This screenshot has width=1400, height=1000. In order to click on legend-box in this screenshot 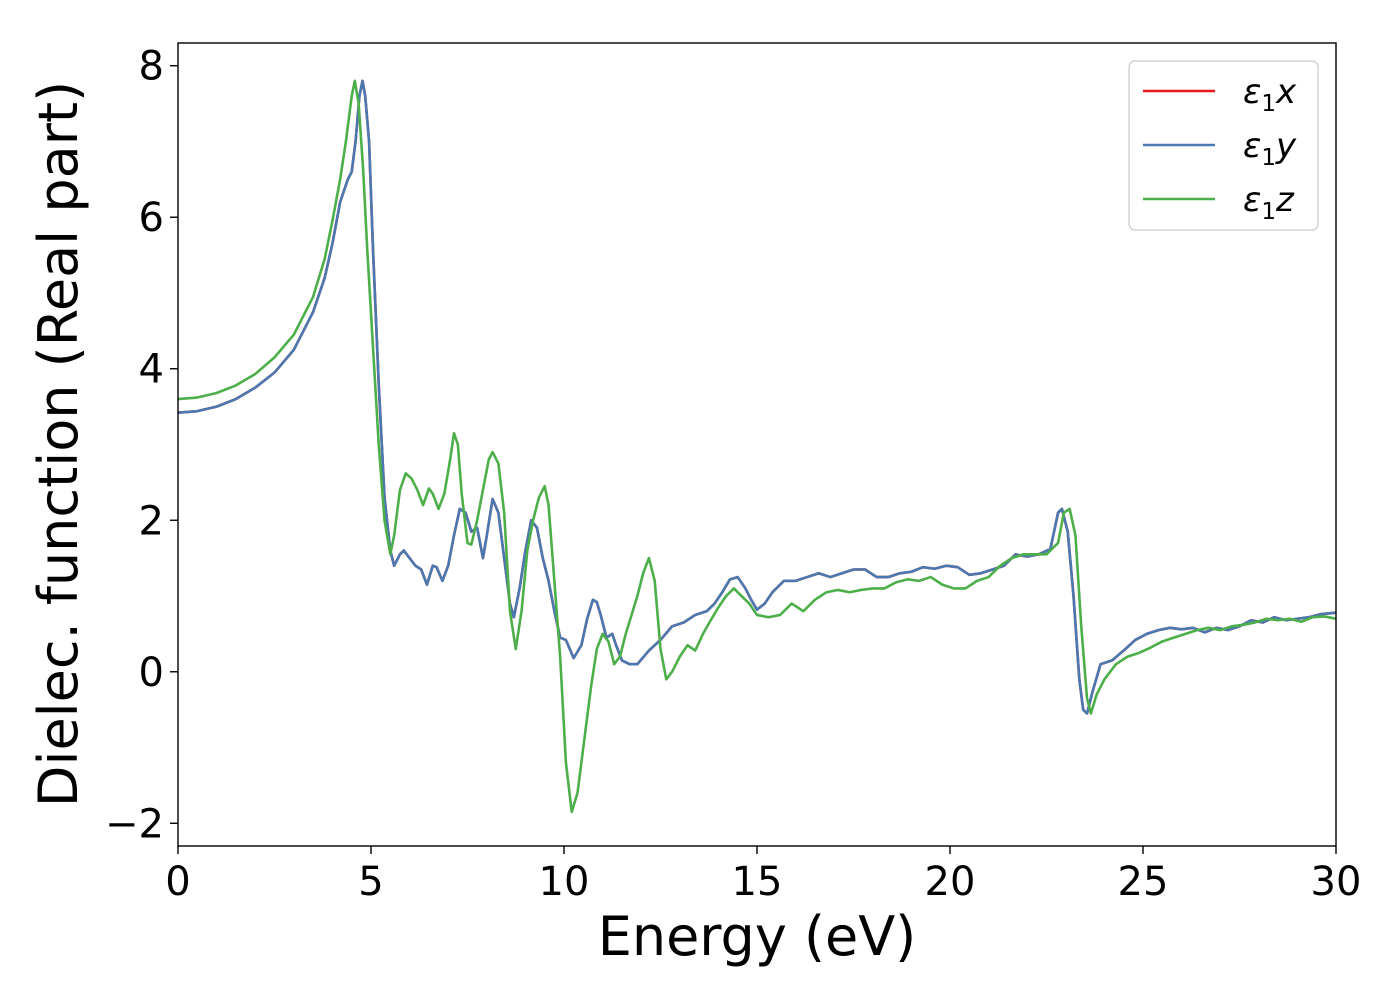, I will do `click(1223, 145)`.